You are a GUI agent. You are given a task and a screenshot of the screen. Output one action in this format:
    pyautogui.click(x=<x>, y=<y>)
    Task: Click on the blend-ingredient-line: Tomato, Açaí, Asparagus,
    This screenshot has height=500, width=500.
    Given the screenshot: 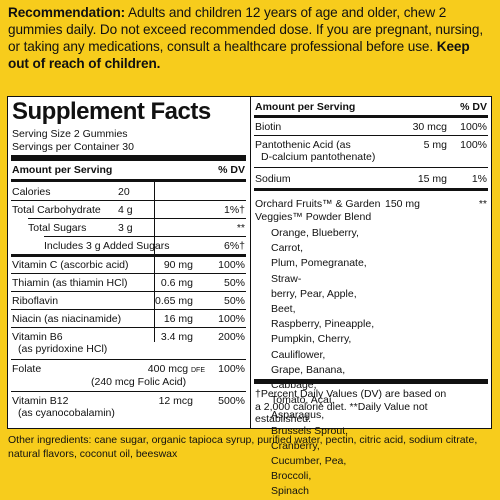 What is the action you would take?
    pyautogui.click(x=303, y=408)
    